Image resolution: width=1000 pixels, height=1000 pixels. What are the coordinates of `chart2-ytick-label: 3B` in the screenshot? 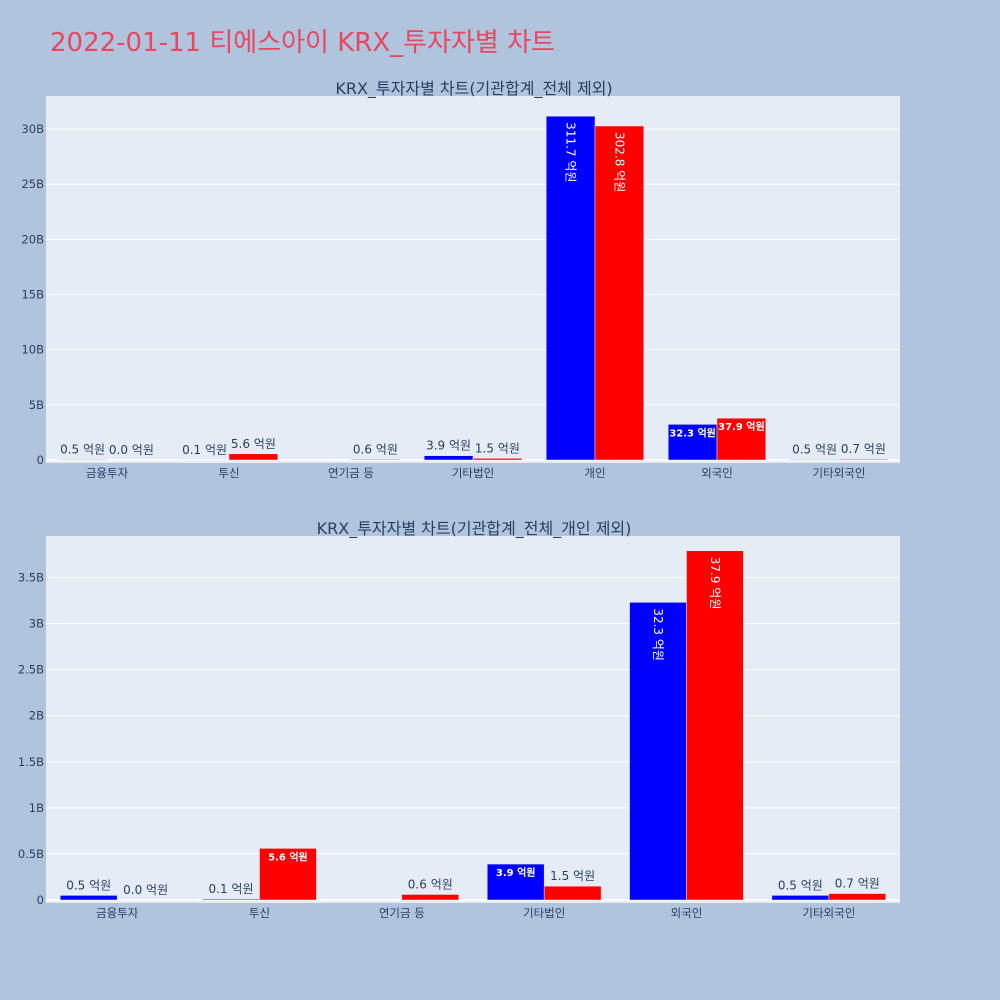 It's located at (36, 624).